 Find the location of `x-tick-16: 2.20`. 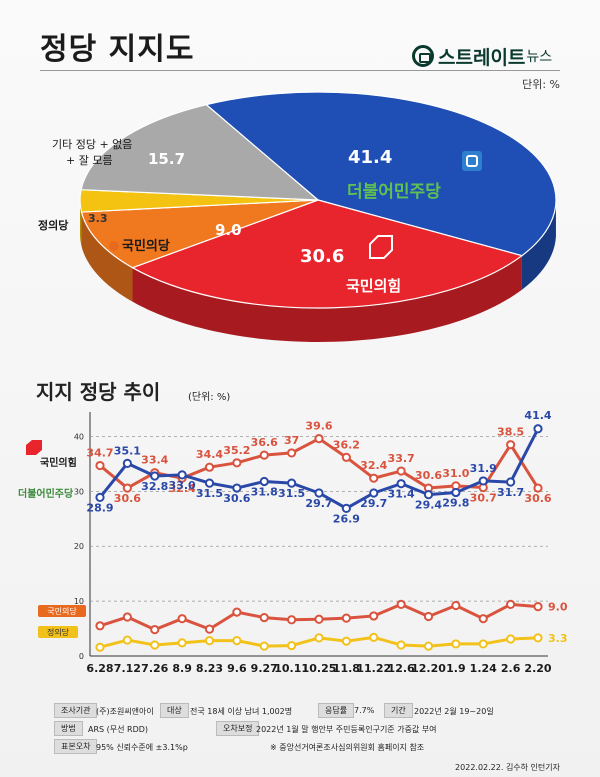

x-tick-16: 2.20 is located at coordinates (537, 668).